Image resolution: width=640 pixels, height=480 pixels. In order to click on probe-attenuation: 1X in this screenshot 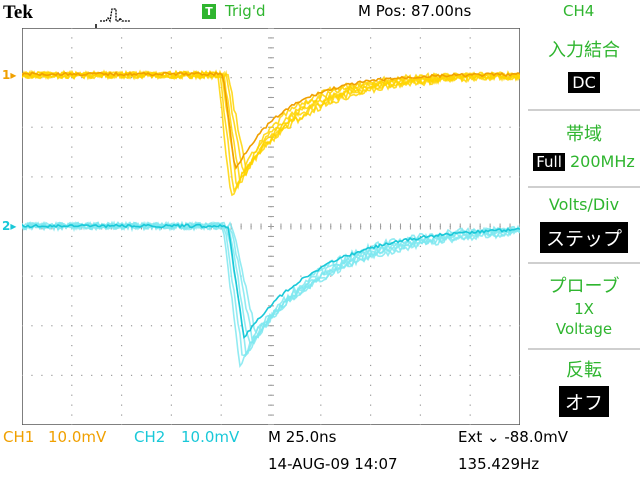, I will do `click(584, 309)`.